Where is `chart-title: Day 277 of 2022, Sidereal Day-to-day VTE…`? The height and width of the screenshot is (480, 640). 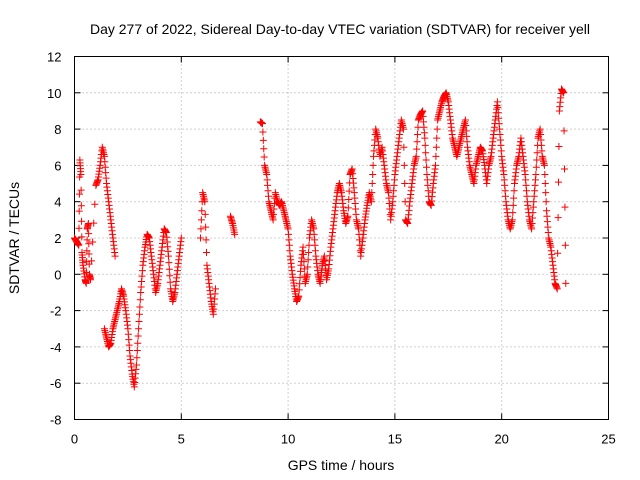 chart-title: Day 277 of 2022, Sidereal Day-to-day VTE… is located at coordinates (340, 29).